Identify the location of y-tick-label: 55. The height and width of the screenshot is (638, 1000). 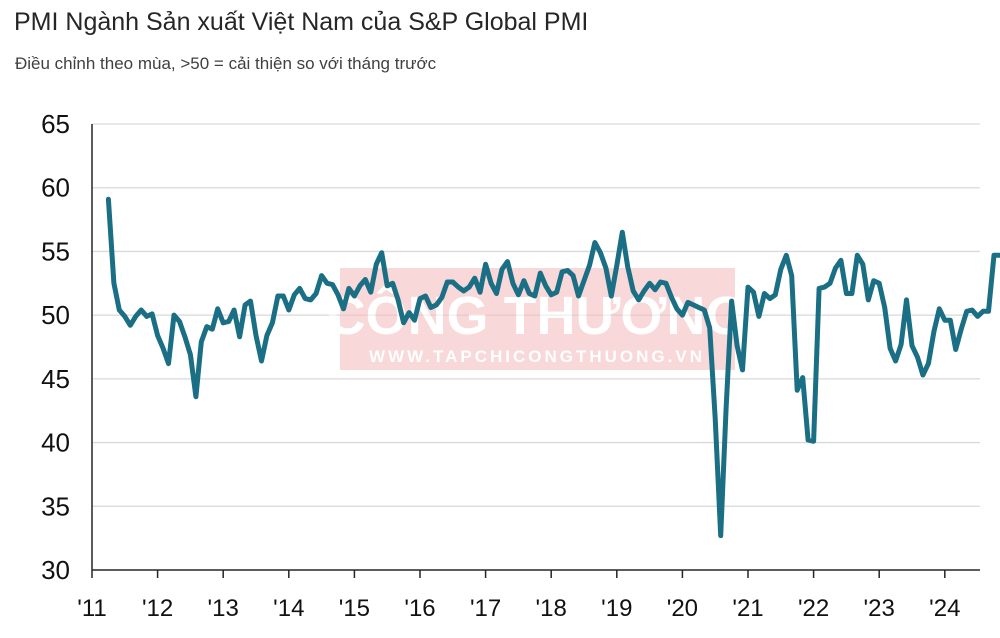
(55, 251).